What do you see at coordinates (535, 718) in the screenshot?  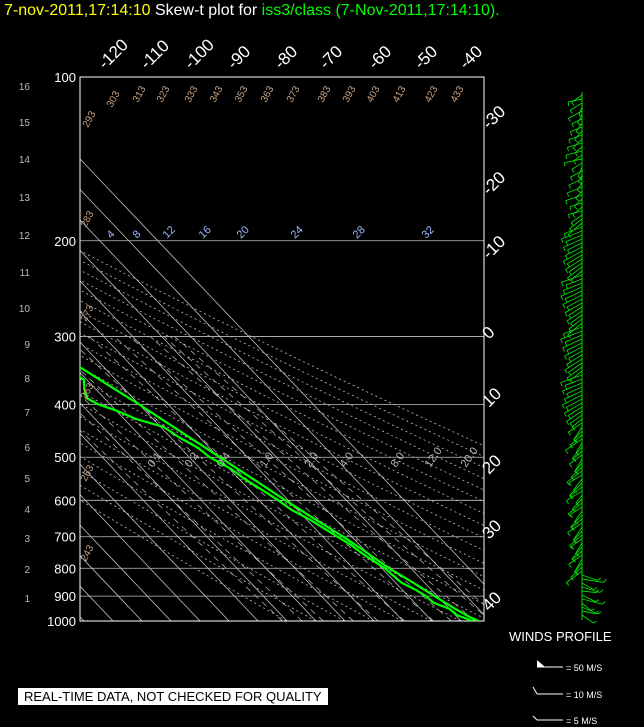 I see `wind-legend-barb` at bounding box center [535, 718].